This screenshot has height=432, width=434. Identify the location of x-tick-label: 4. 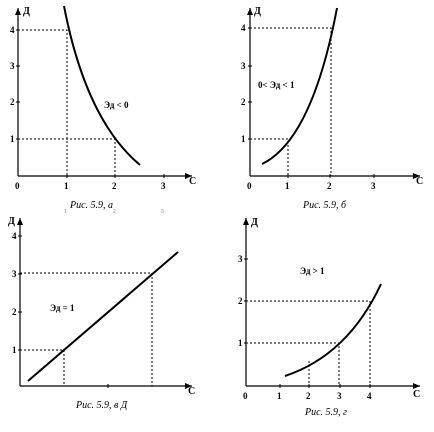
(369, 396).